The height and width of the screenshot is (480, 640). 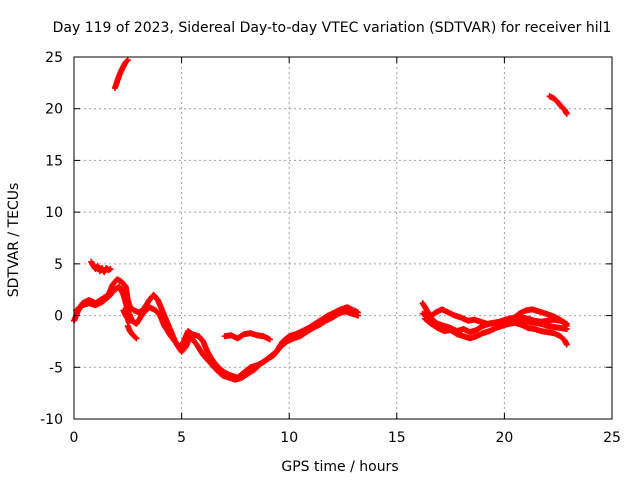 What do you see at coordinates (339, 467) in the screenshot?
I see `x-axis-label: GPS time / hours` at bounding box center [339, 467].